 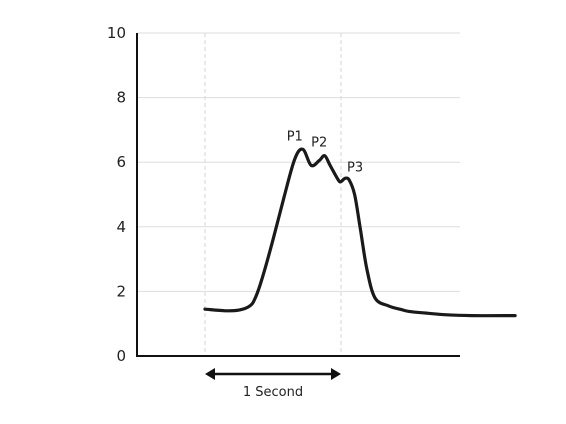 I want to click on y-tick-label: 4, so click(x=121, y=227).